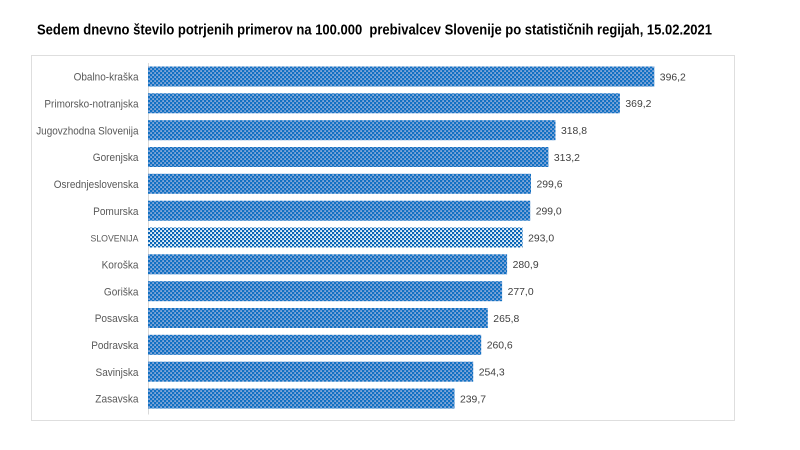 This screenshot has height=450, width=800. Describe the element at coordinates (121, 266) in the screenshot. I see `svg-text: Koroška` at that location.